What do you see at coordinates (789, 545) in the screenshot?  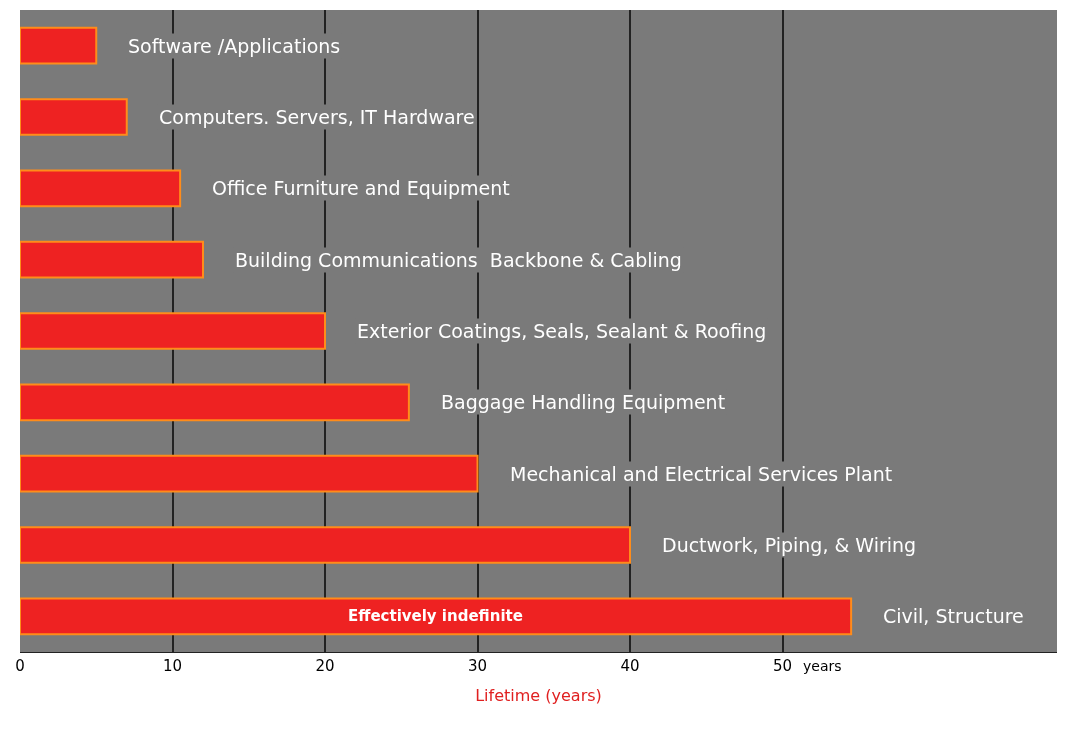 I see `y-tick-label: Ductwork, Piping, & Wiring` at bounding box center [789, 545].